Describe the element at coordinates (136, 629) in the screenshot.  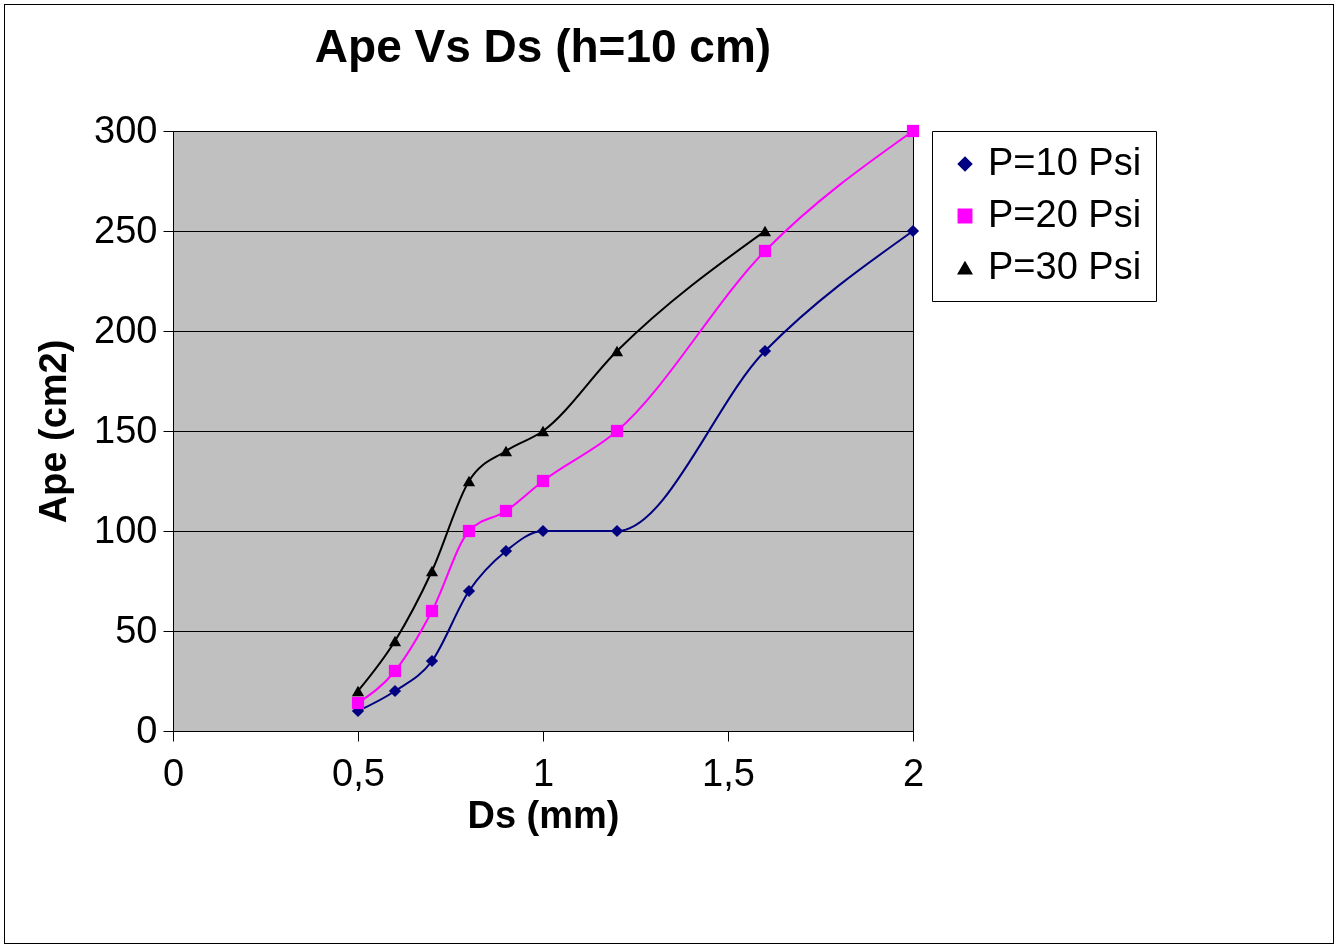
I see `y-tick-label: 50` at that location.